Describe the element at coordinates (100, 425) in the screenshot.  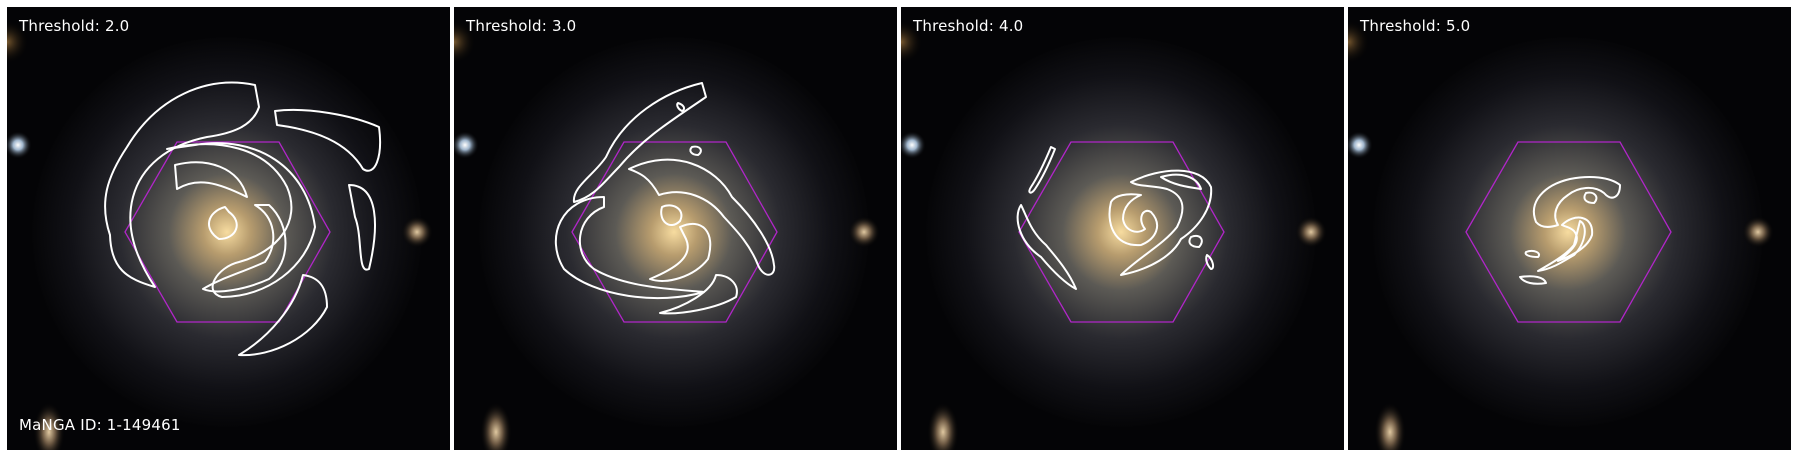
I see `manga-id-label: MaNGA ID: 1-149461` at that location.